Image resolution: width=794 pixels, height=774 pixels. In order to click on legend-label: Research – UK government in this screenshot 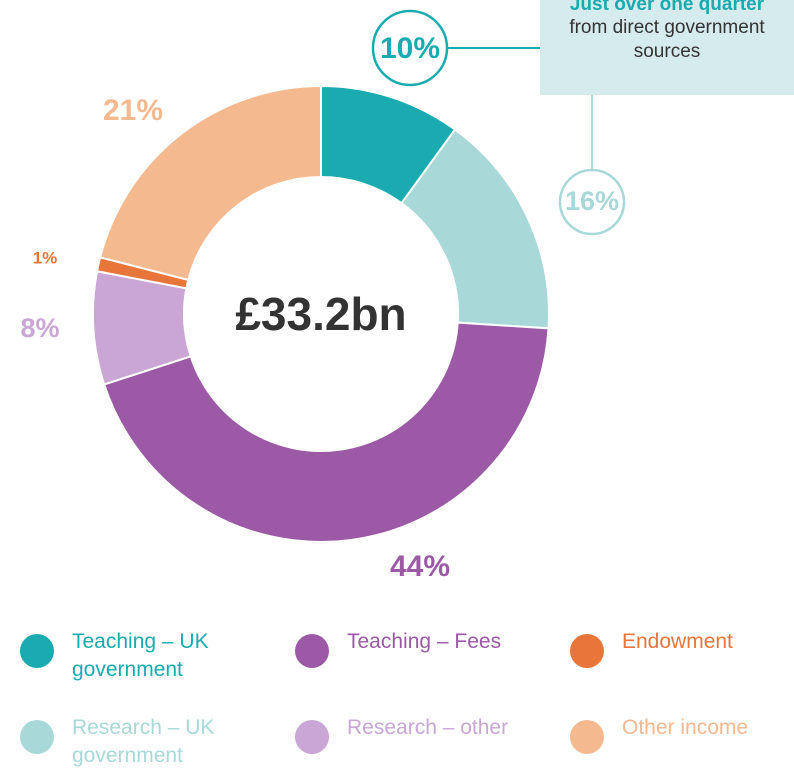, I will do `click(143, 741)`.